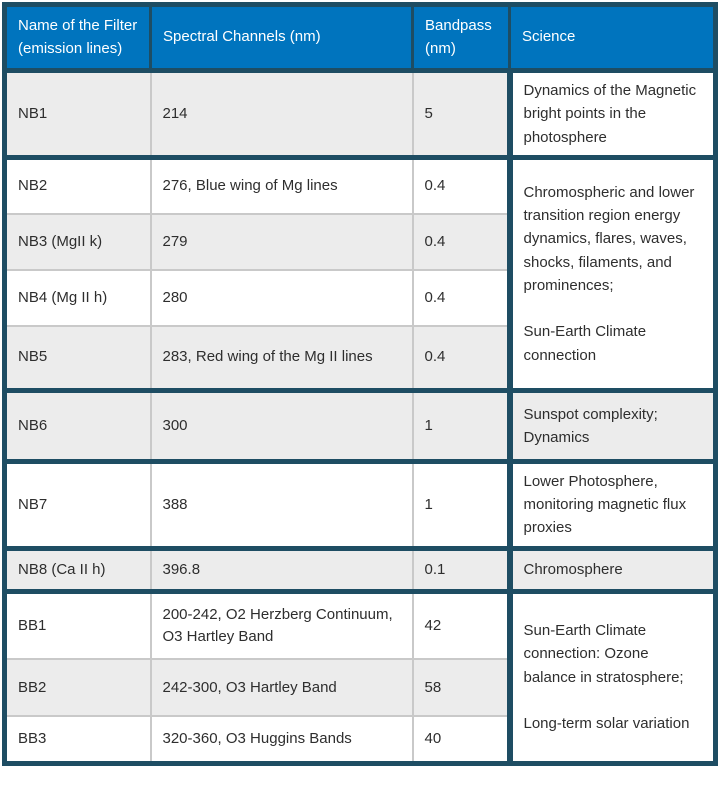  I want to click on cell-spectral-channels: 280, so click(282, 298).